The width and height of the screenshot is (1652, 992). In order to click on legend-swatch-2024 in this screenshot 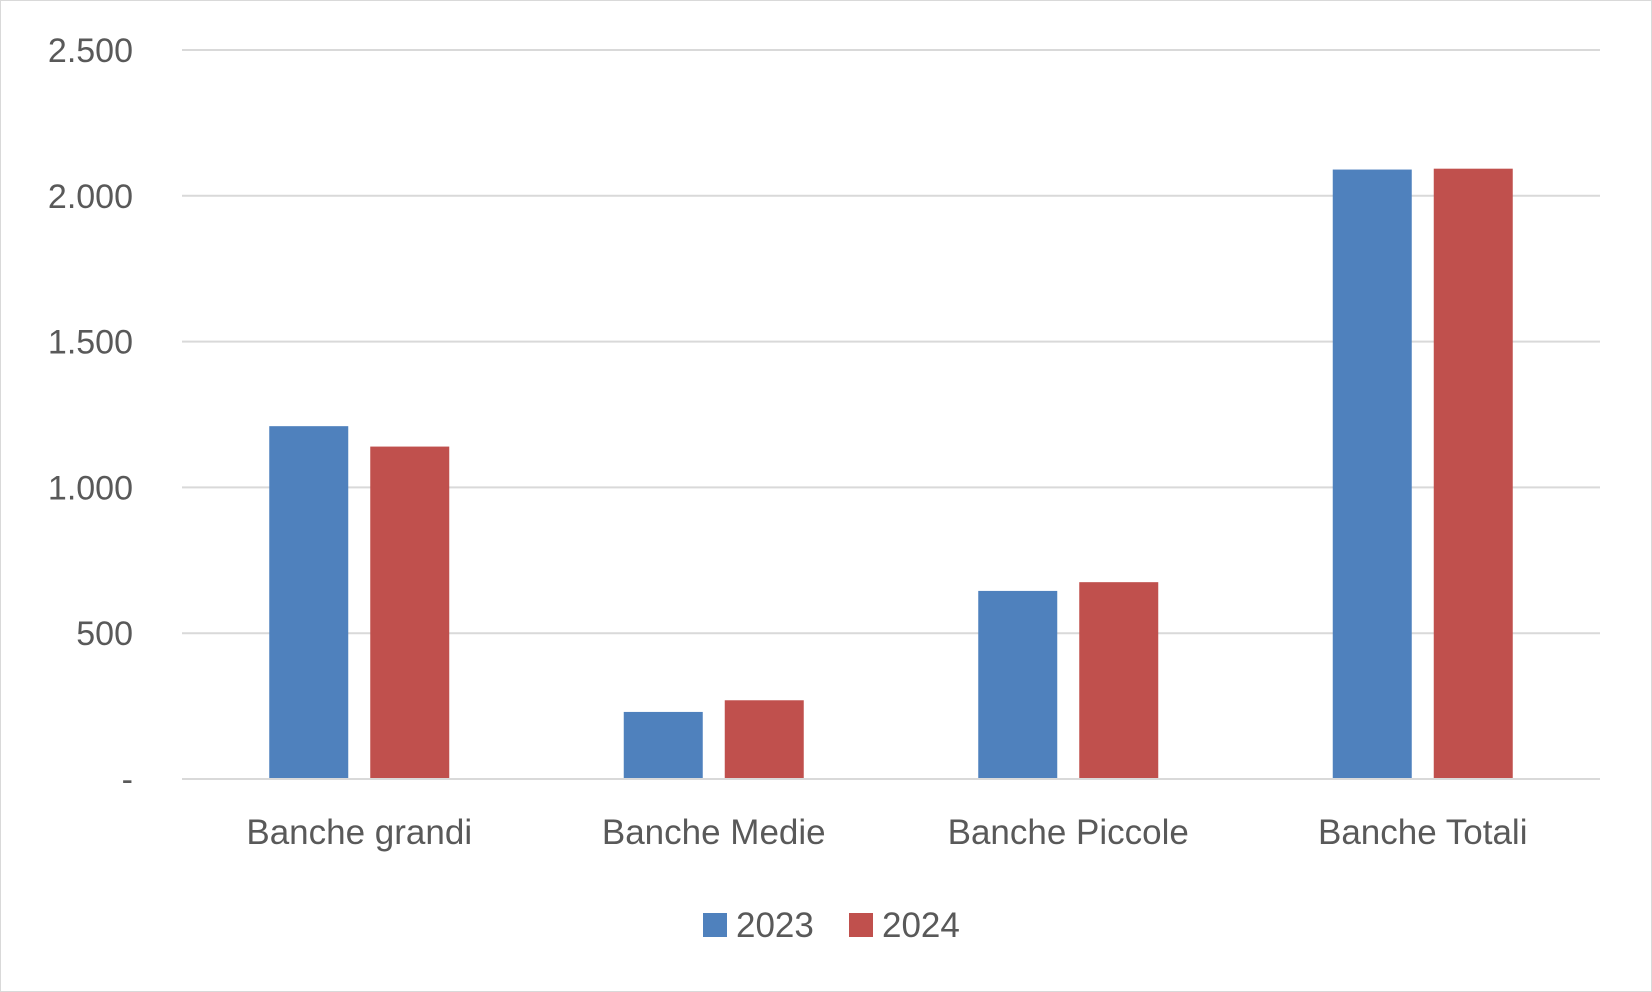, I will do `click(861, 925)`.